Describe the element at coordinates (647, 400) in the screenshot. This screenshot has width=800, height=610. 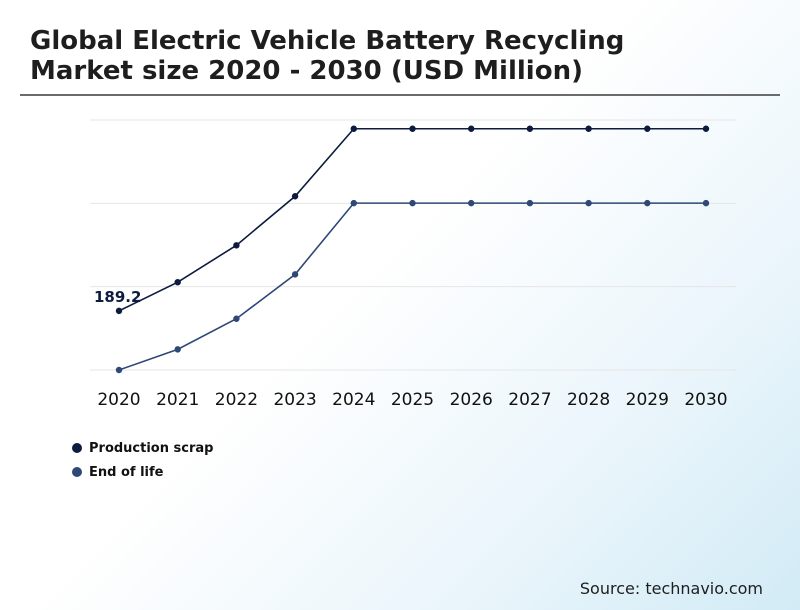
I see `x-tick-label: 2029` at that location.